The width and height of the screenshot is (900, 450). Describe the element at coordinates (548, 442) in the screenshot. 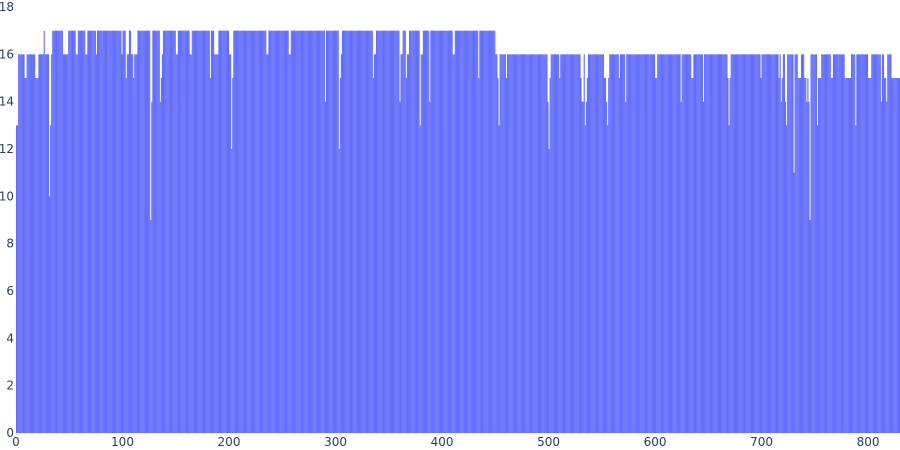

I see `x-tick-label: 500` at that location.